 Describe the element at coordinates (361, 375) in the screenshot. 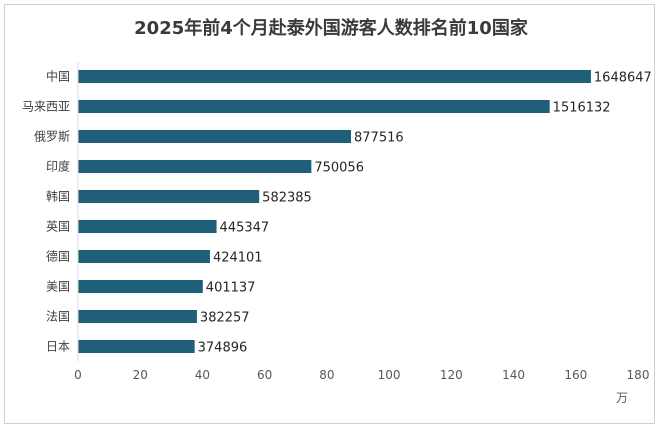

I see `x-axis-ticks: 0 20 40 60 80 100 120 140 160 180` at that location.